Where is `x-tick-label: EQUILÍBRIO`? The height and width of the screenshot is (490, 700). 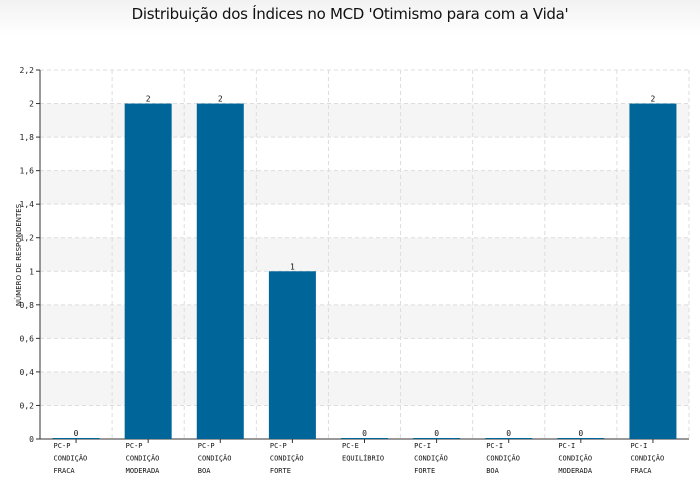
x-tick-label: EQUILÍBRIO is located at coordinates (363, 458).